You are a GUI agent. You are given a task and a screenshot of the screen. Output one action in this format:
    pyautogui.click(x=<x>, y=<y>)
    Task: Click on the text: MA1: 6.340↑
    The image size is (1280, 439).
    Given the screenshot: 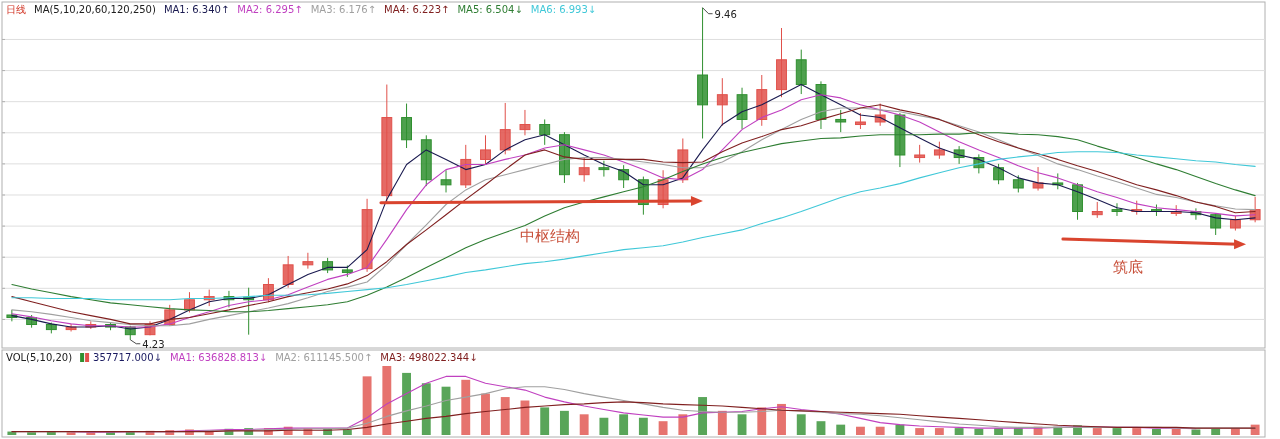 What is the action you would take?
    pyautogui.click(x=196, y=9)
    